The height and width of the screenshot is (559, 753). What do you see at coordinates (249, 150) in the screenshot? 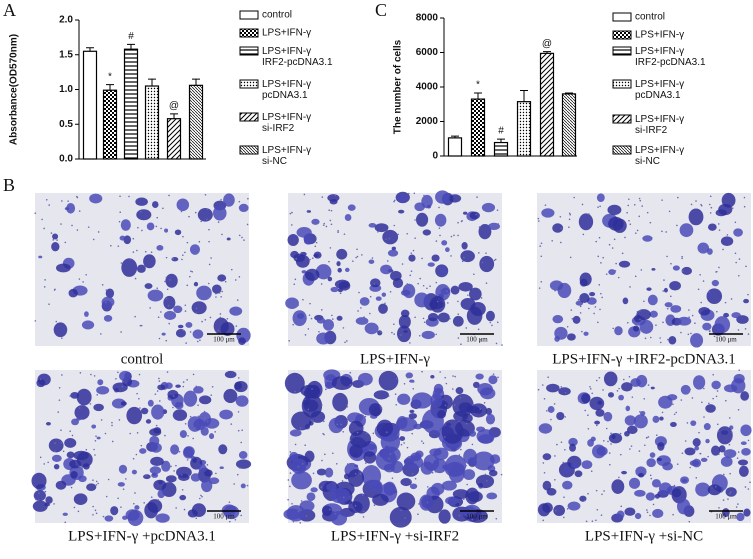
I see `legend-swatch` at bounding box center [249, 150].